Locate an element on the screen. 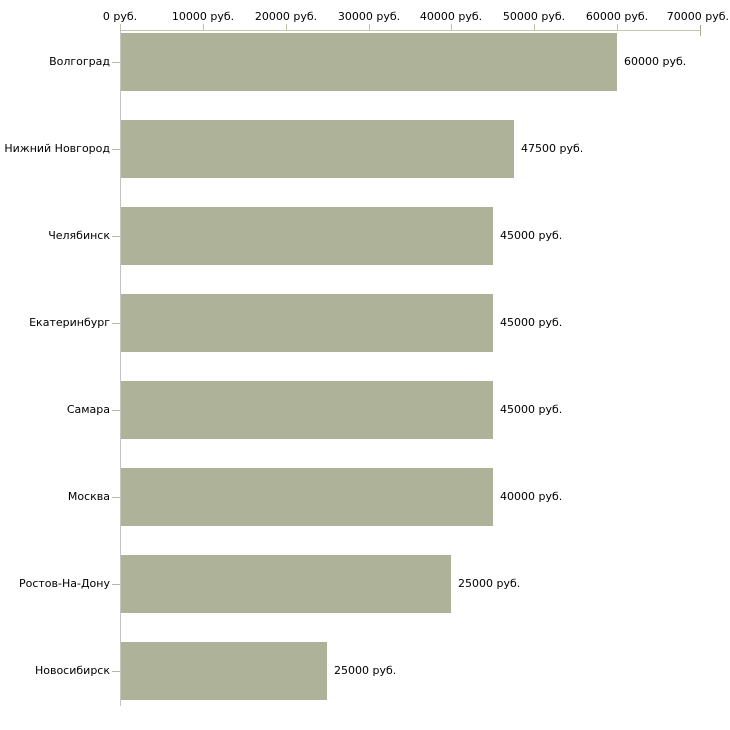 The height and width of the screenshot is (730, 730). category-label: Ростов-На-Дону is located at coordinates (64, 583).